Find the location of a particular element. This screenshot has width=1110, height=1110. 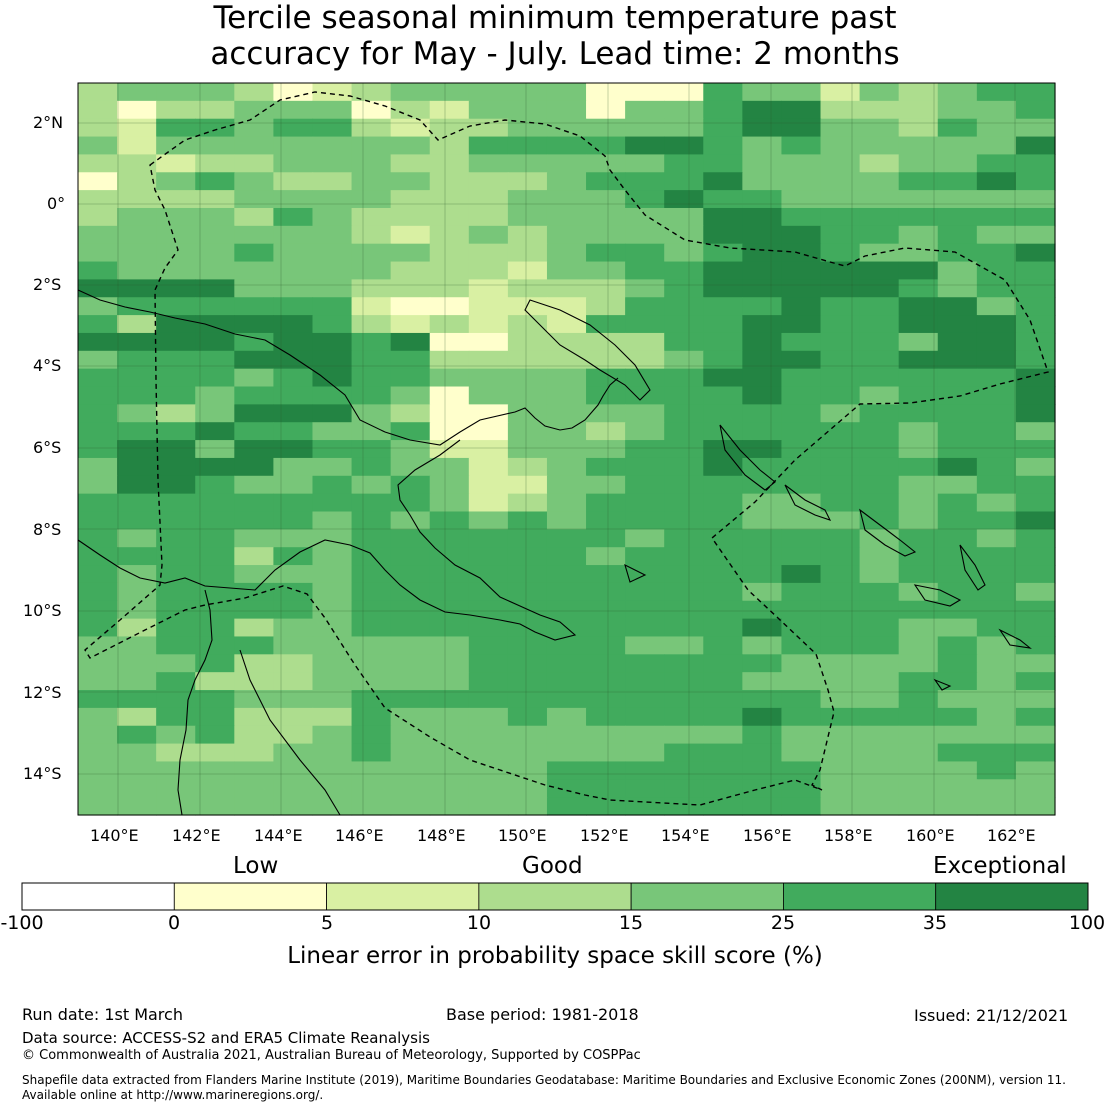

colorbar-category-exceptional: Exceptional is located at coordinates (1000, 866).